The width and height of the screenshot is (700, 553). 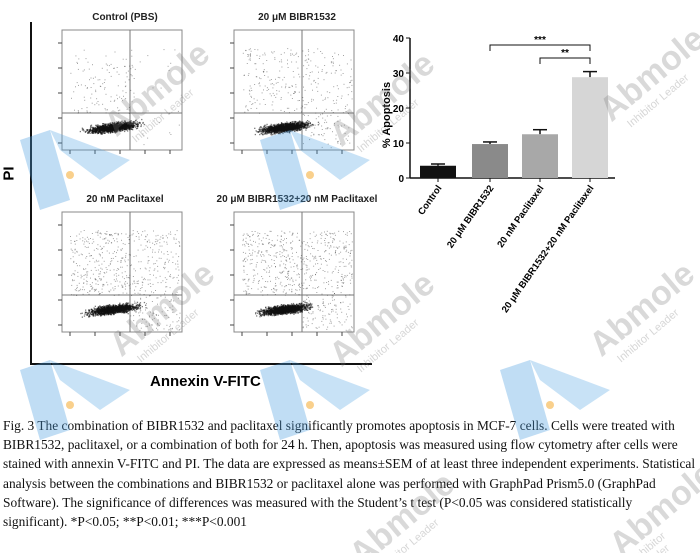 What do you see at coordinates (205, 381) in the screenshot?
I see `x-axis-label: Annexin V-FITC` at bounding box center [205, 381].